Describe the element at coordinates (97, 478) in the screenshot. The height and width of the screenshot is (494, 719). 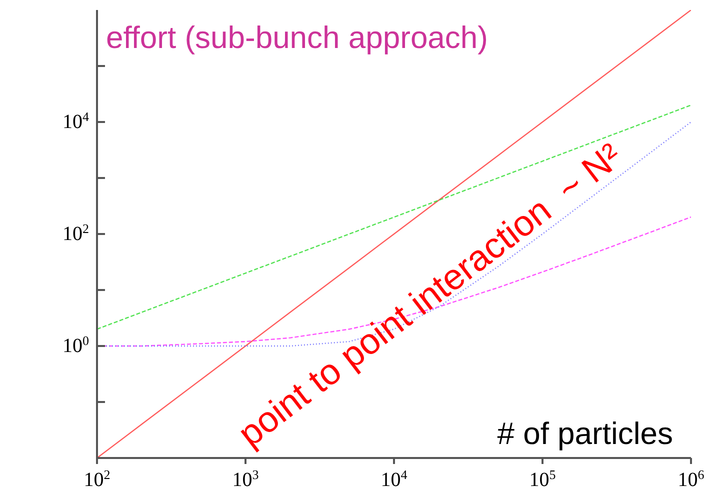
I see `x-tick-label: 10$^{2}$` at that location.